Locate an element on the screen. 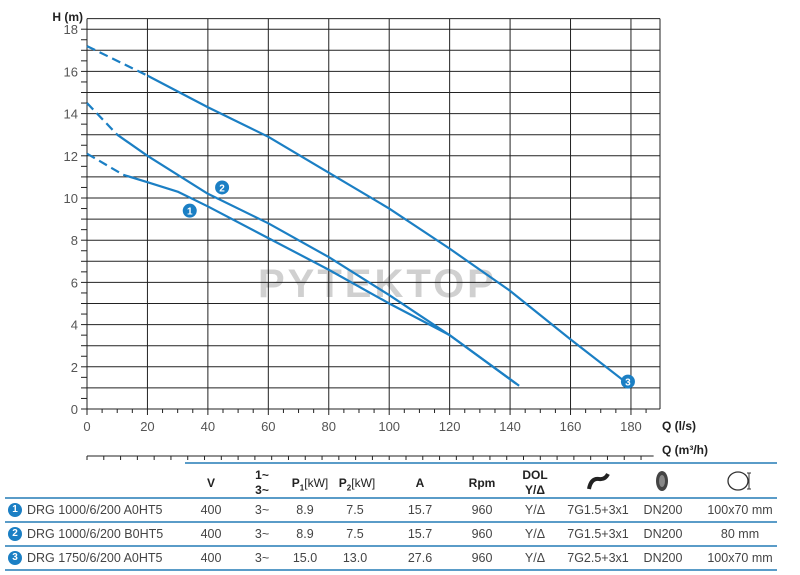 The width and height of the screenshot is (800, 575). cell-a: 27.6 is located at coordinates (420, 558).